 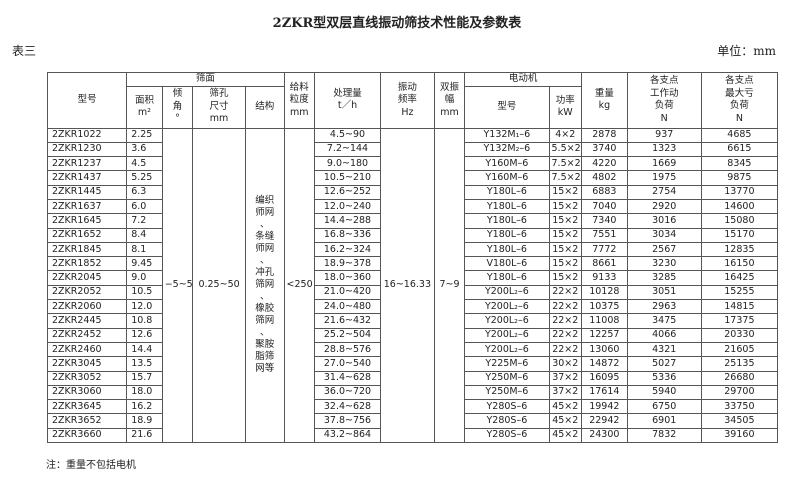 What do you see at coordinates (87, 249) in the screenshot?
I see `cell: 2ZKR1845` at bounding box center [87, 249].